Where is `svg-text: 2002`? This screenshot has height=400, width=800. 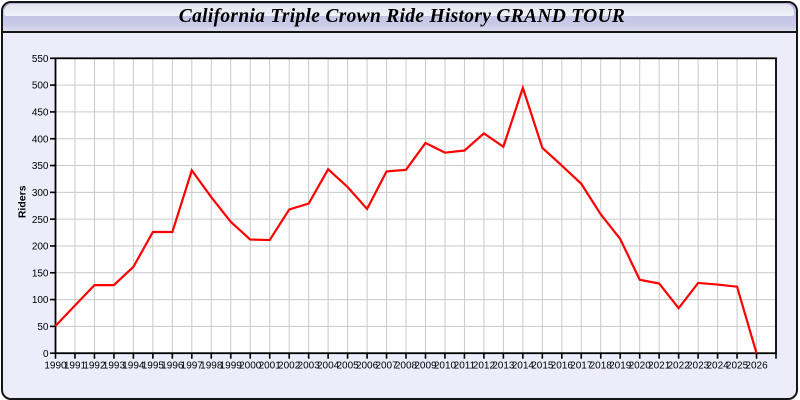
svg-text: 2002 is located at coordinates (289, 366).